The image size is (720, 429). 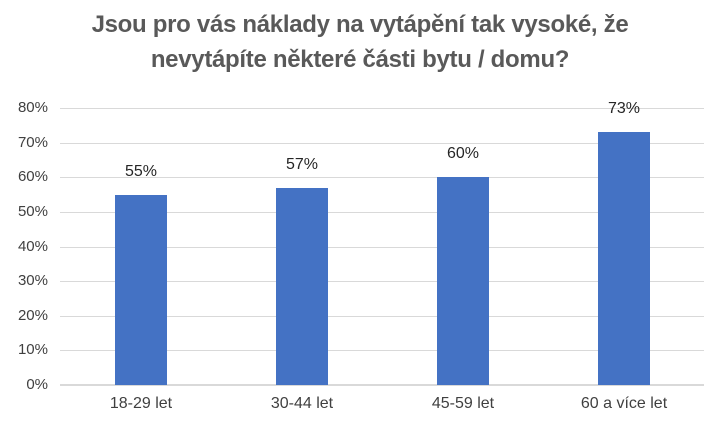 I want to click on chart-title-line-2: nevytápíte některé části bytu / domu?, so click(x=360, y=59).